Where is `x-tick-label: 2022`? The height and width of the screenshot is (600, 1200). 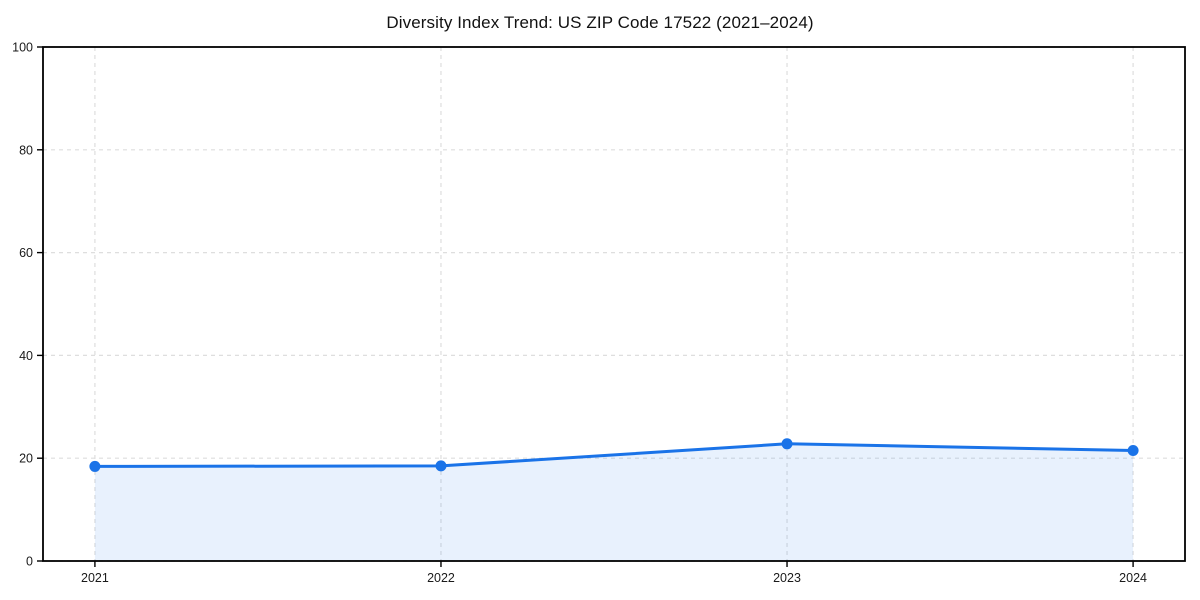
x-tick-label: 2022 is located at coordinates (441, 578).